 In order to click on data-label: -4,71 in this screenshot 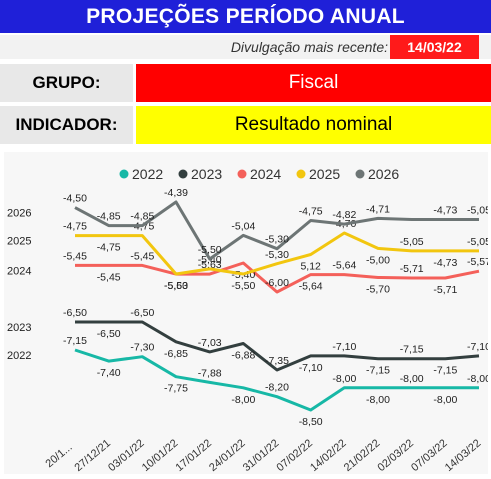, I will do `click(378, 209)`.